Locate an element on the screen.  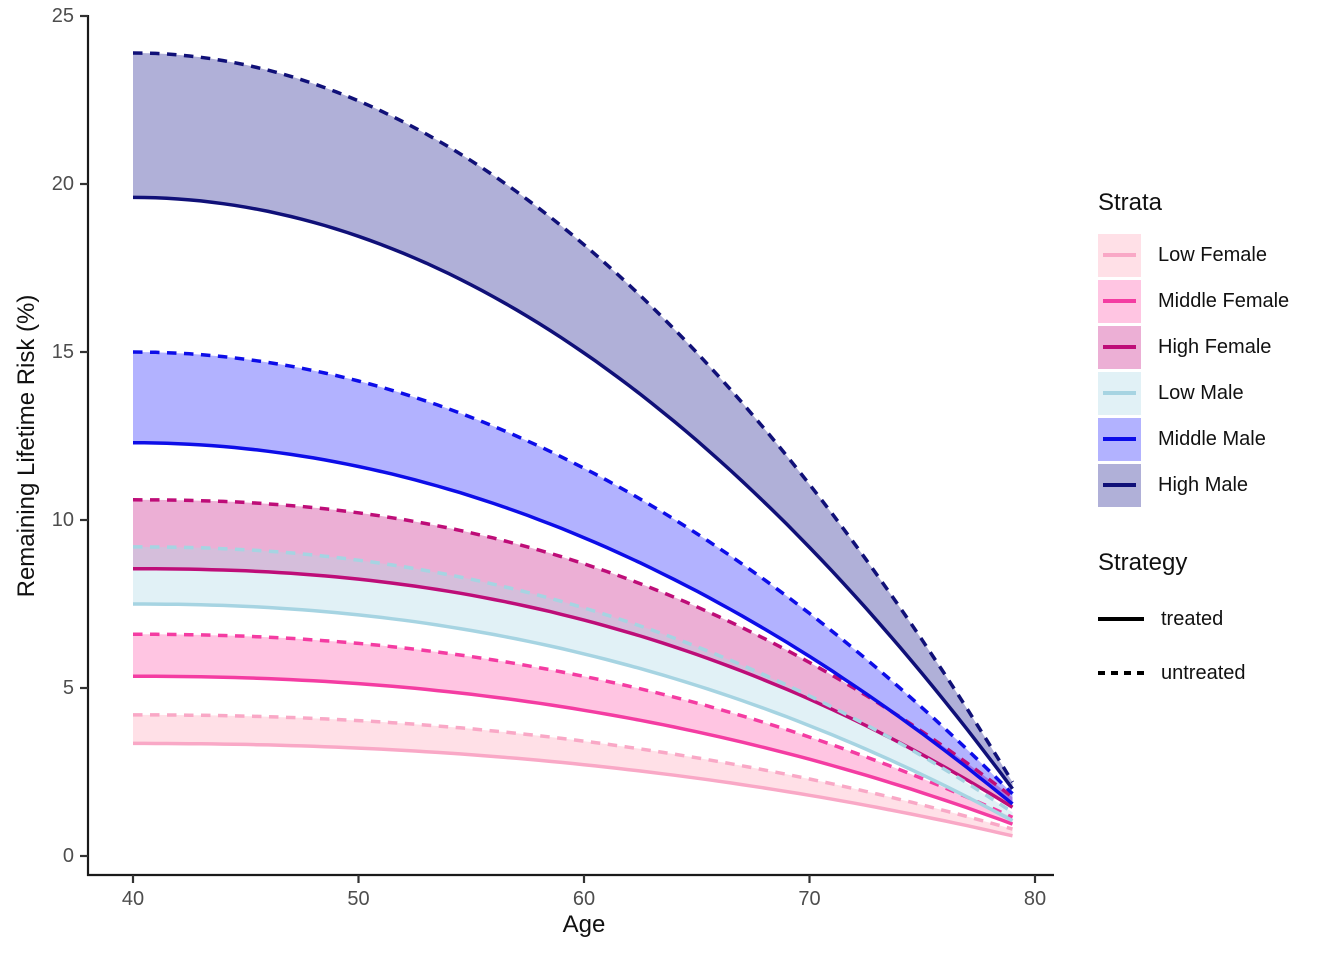
legend-item-label: High Male is located at coordinates (1203, 484).